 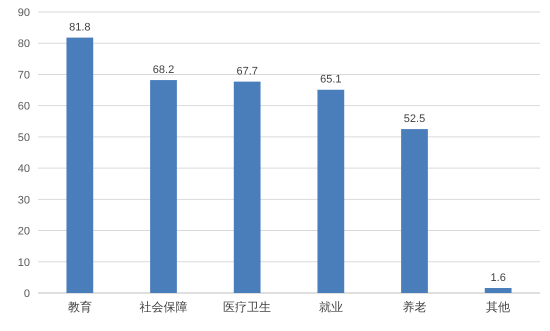 I want to click on x-tick-label: 社会保障, so click(x=164, y=307).